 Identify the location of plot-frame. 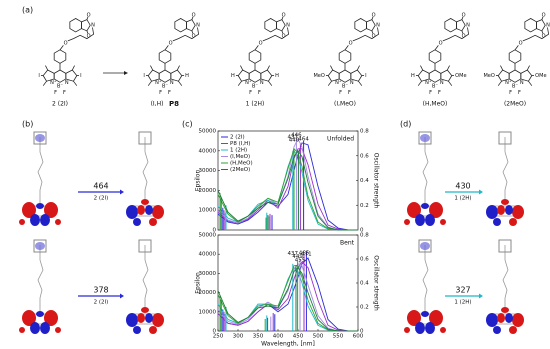
(288, 283).